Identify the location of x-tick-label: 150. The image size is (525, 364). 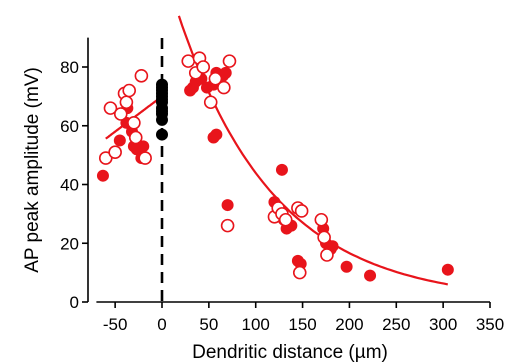
(302, 324).